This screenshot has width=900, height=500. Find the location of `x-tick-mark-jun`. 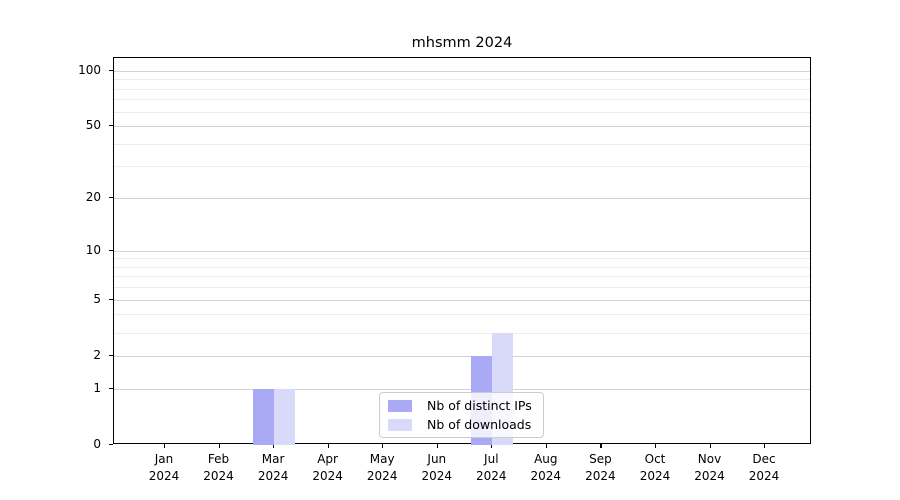

x-tick-mark-jun is located at coordinates (437, 446).